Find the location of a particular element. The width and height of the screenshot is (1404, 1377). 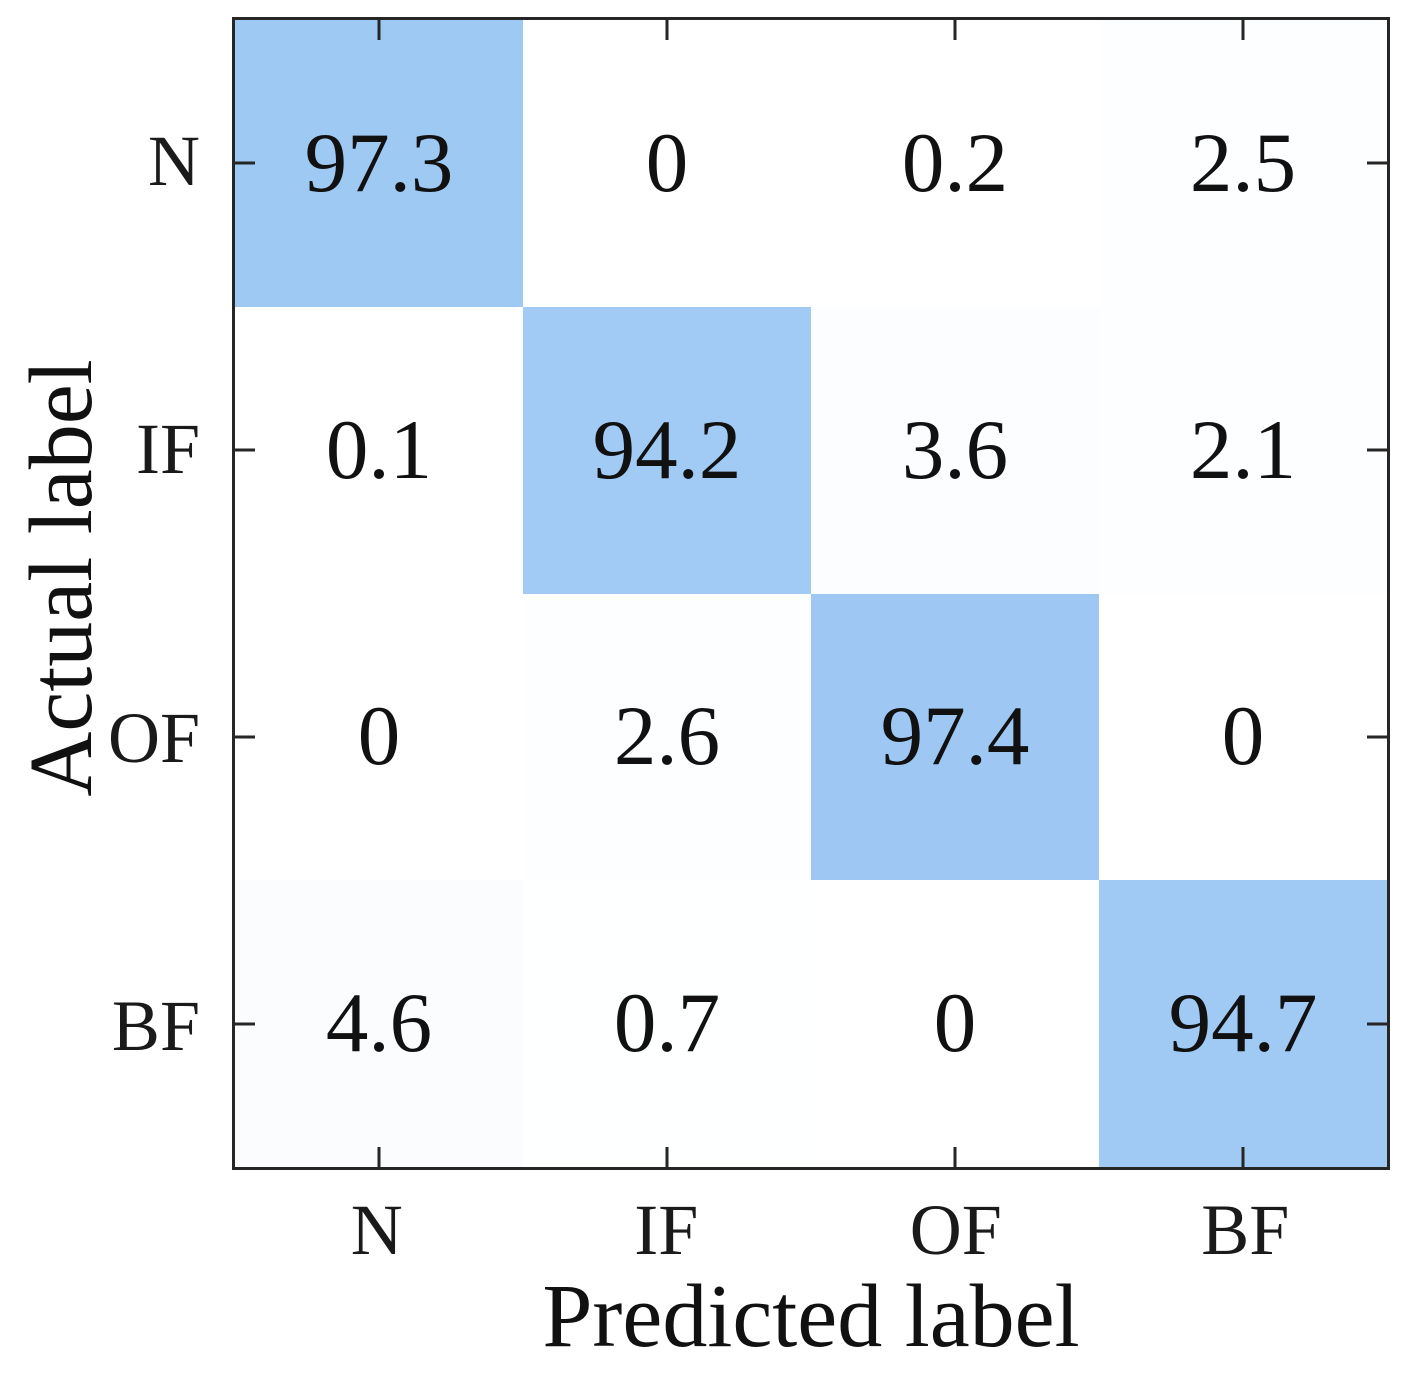

x-tick-label: OF is located at coordinates (955, 1230).